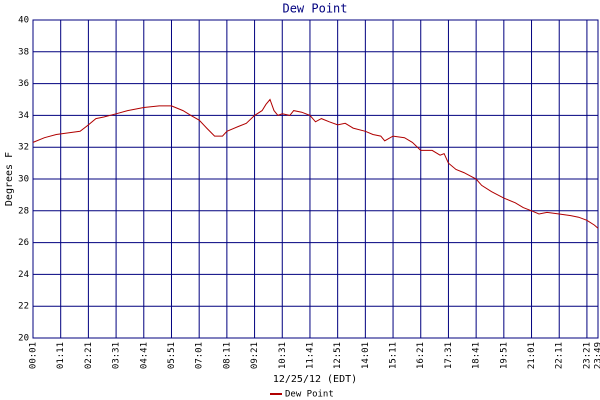  Describe the element at coordinates (23, 21) in the screenshot. I see `y-tick-label: 40` at that location.